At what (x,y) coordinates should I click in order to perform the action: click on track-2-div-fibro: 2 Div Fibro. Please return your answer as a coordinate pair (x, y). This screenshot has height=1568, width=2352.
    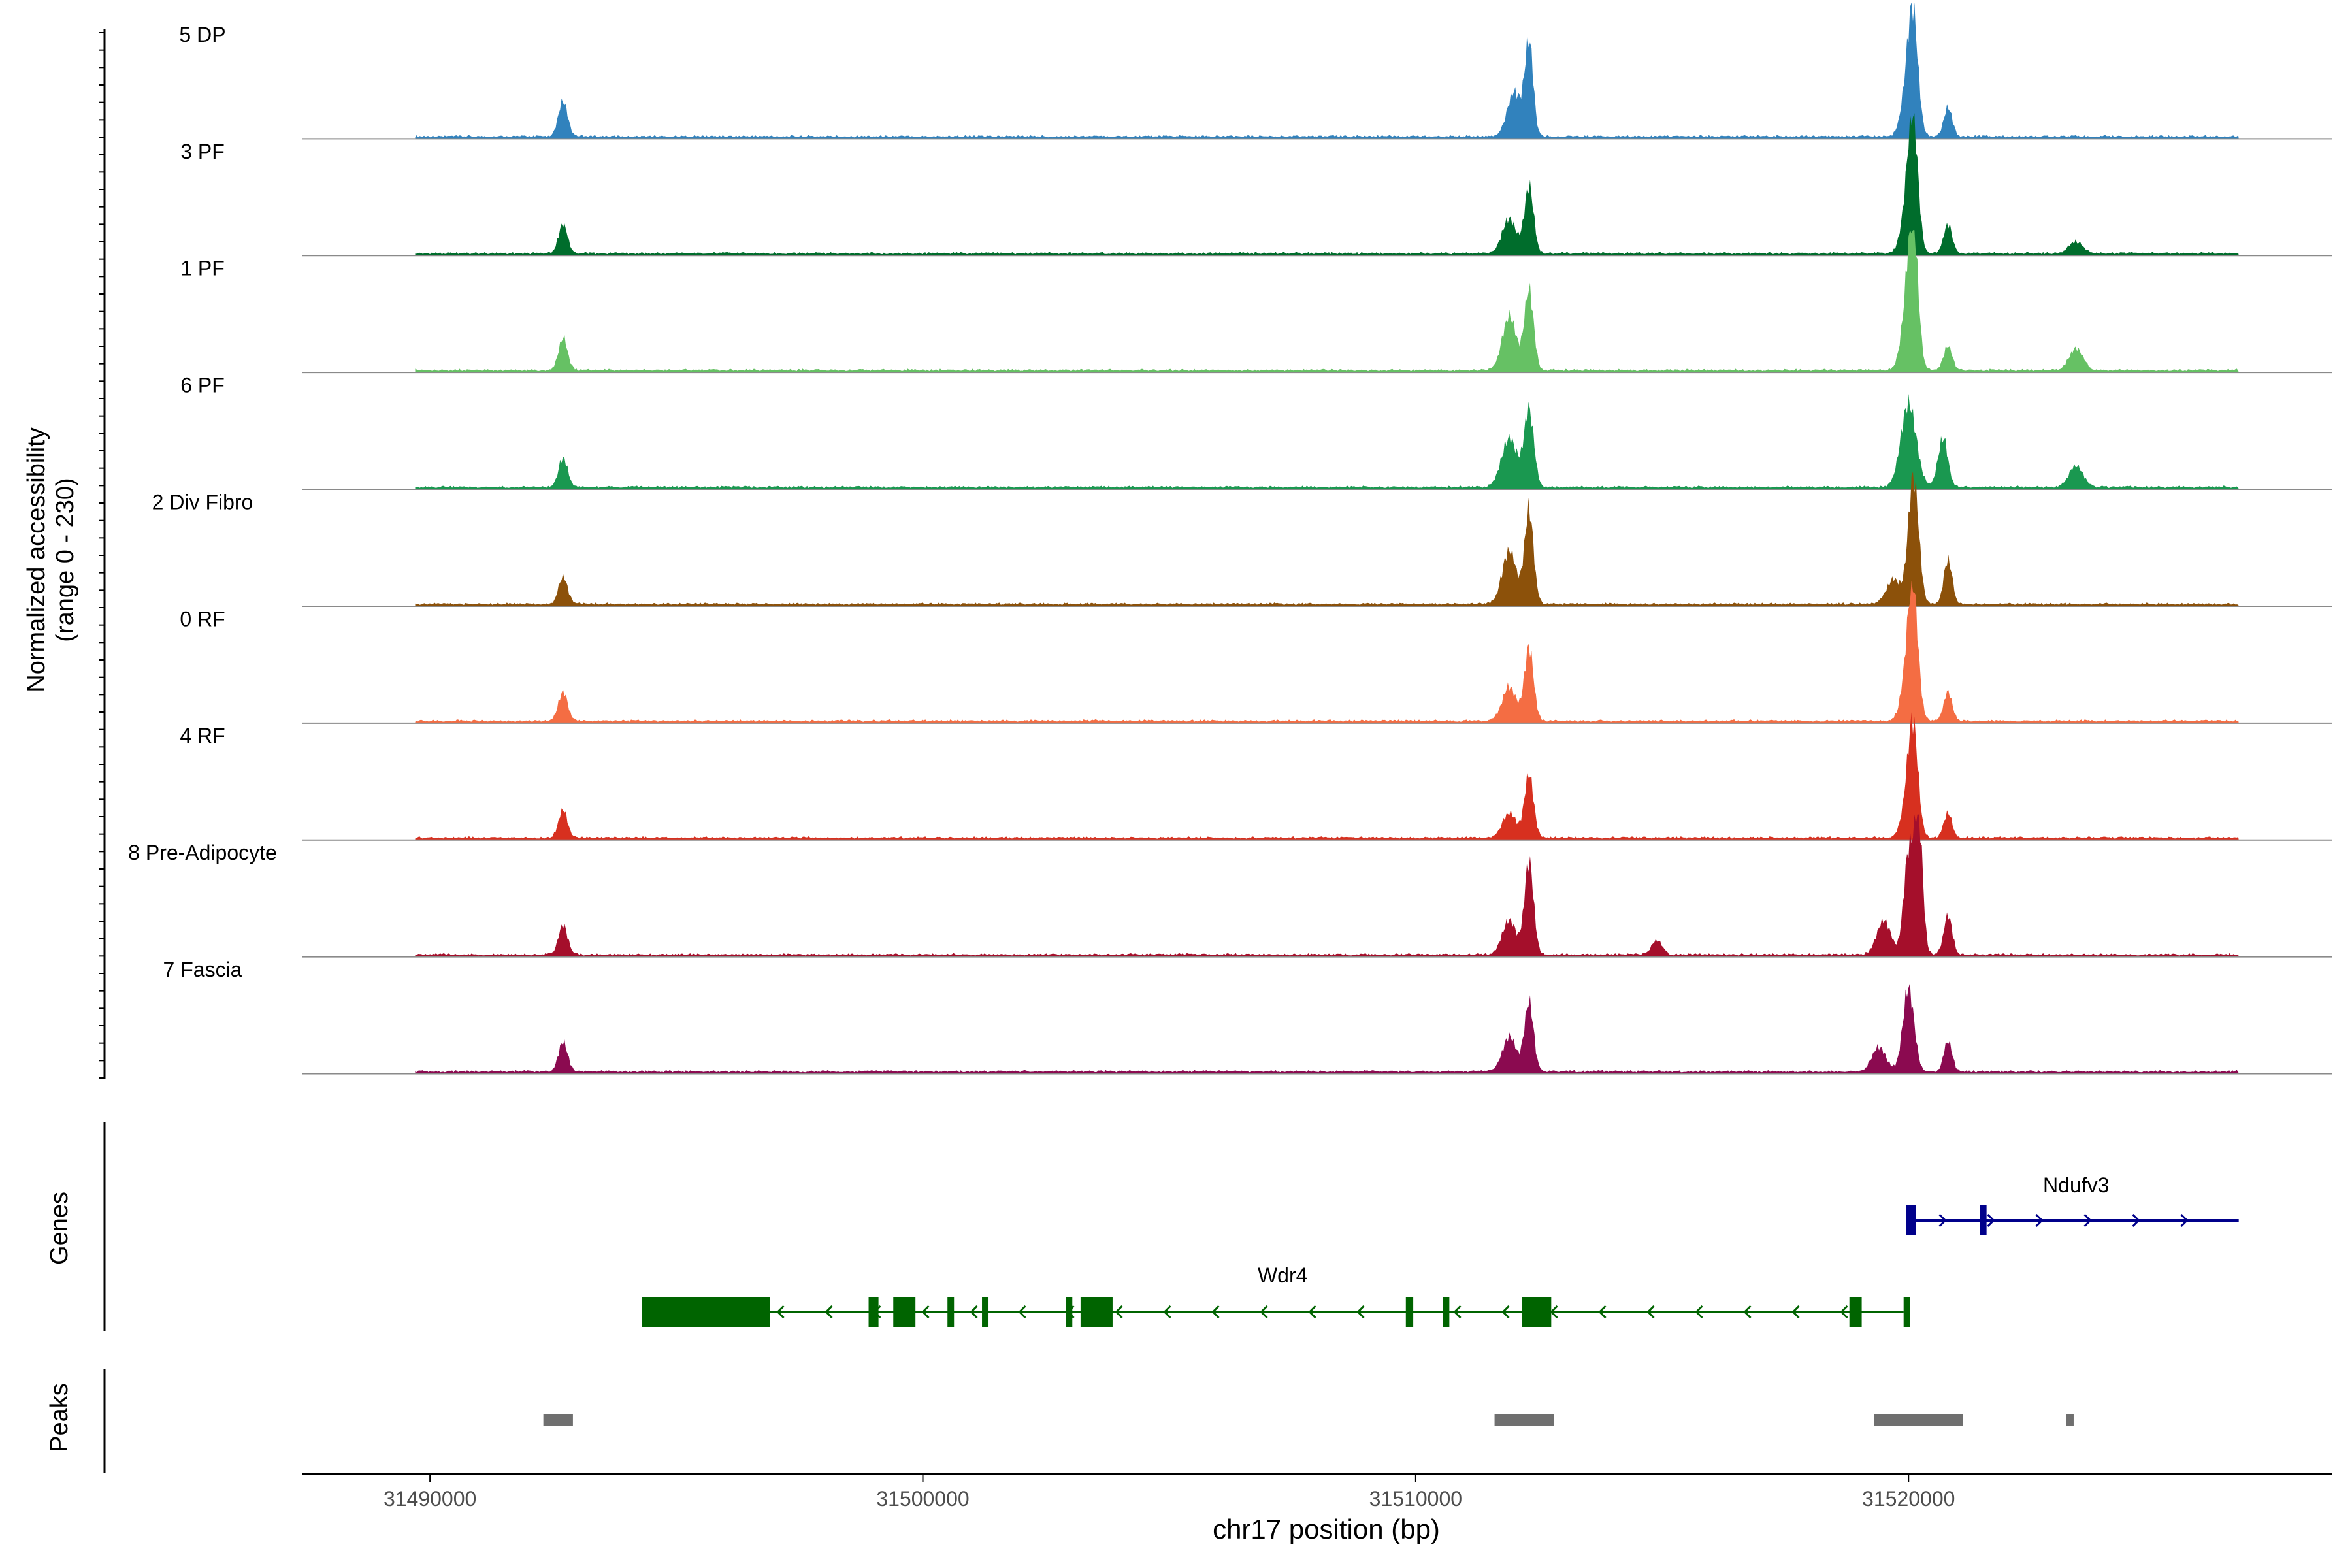
    Looking at the image, I should click on (1242, 539).